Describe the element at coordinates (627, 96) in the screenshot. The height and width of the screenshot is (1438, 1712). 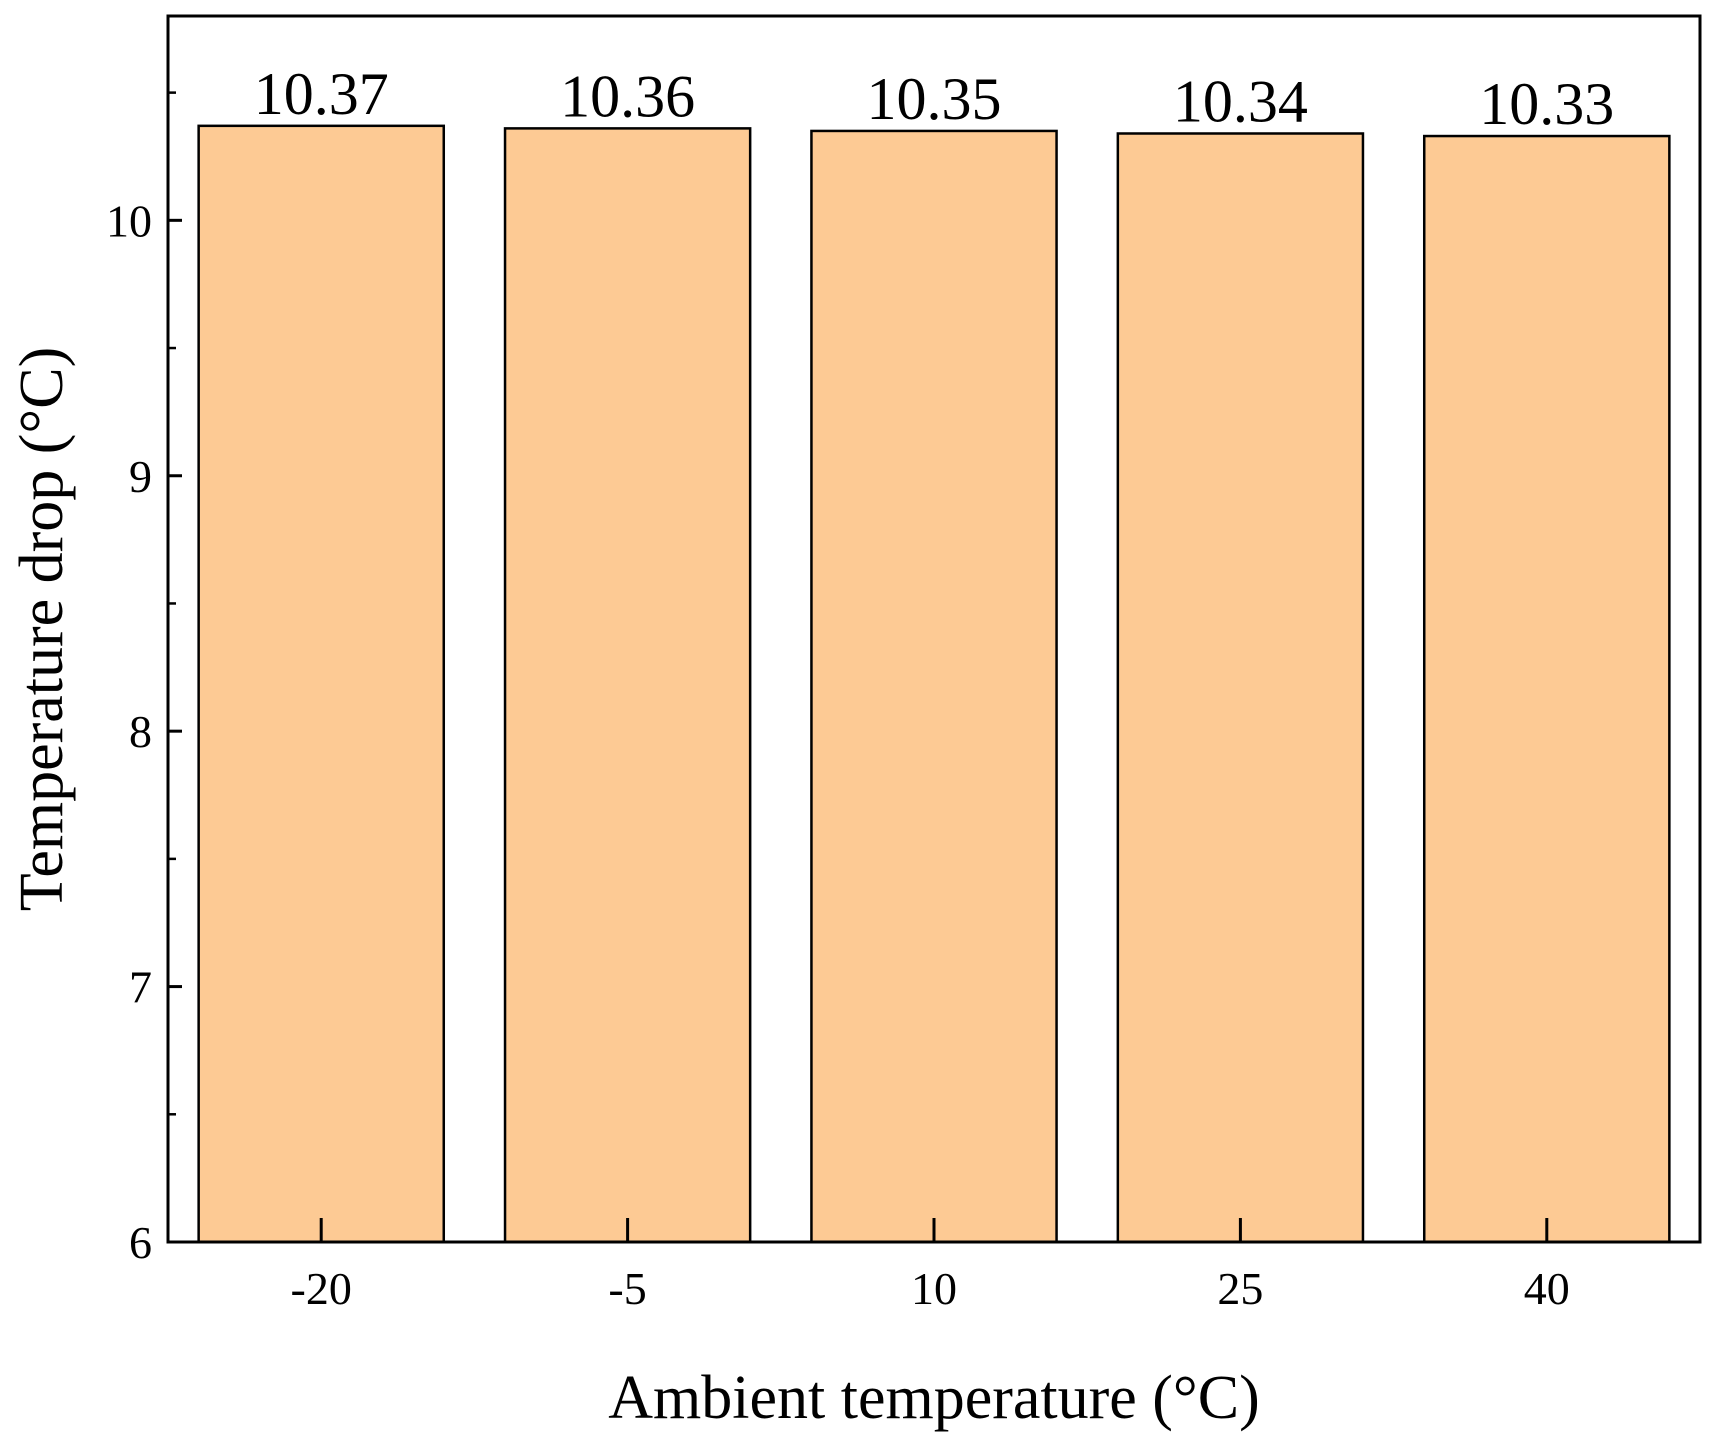
I see `data-label--5: 10.36` at that location.